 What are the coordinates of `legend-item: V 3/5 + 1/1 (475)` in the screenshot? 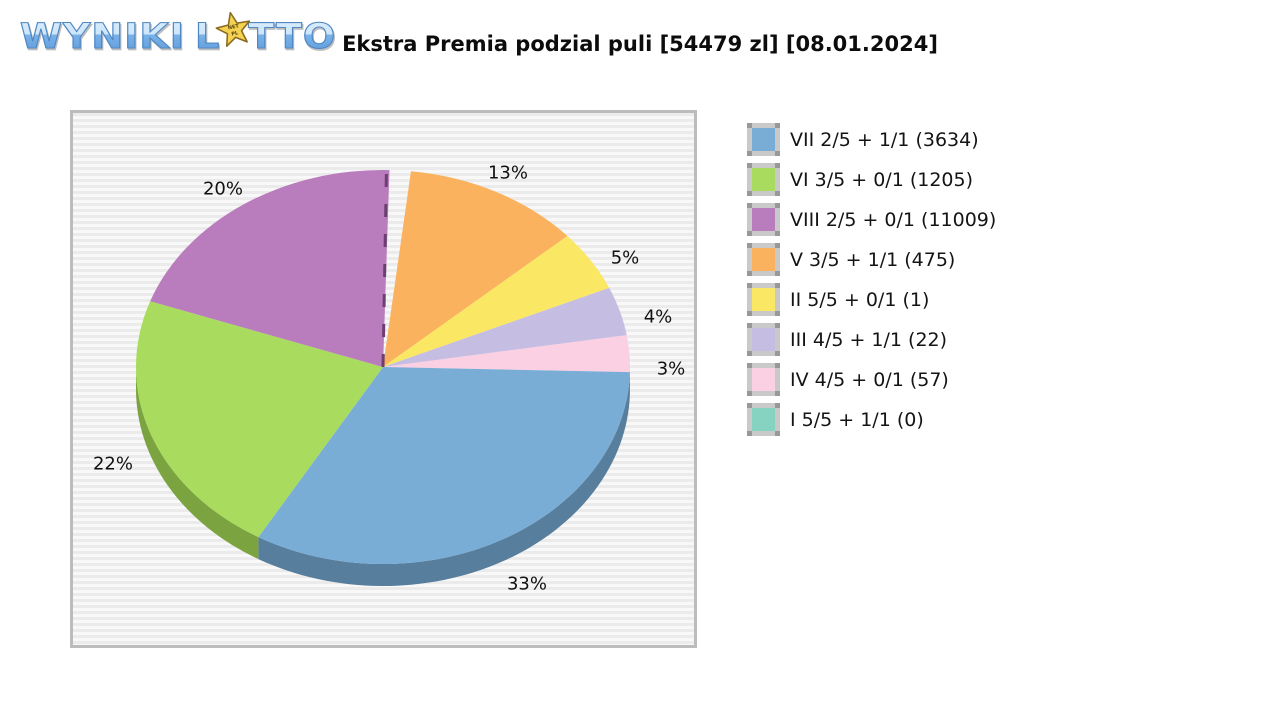 It's located at (871, 259).